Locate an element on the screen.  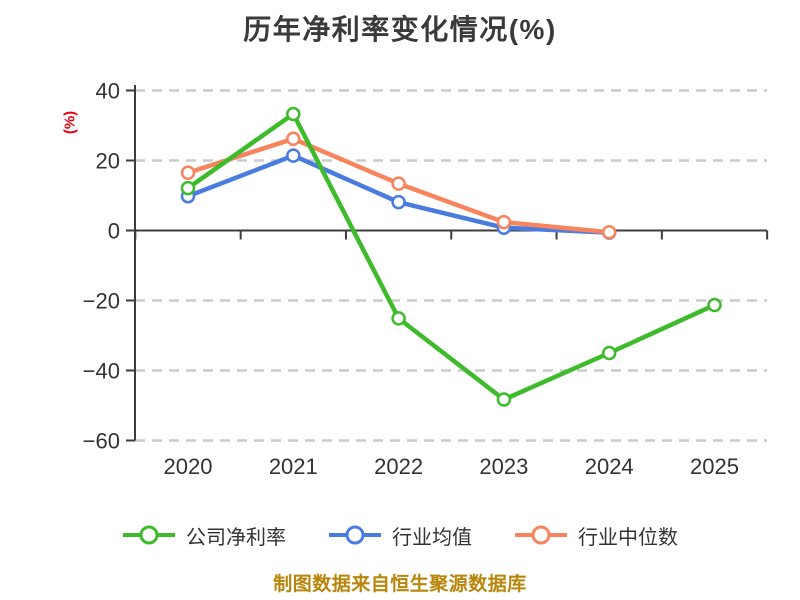
legend-item-2: 行业中位数 is located at coordinates (596, 535).